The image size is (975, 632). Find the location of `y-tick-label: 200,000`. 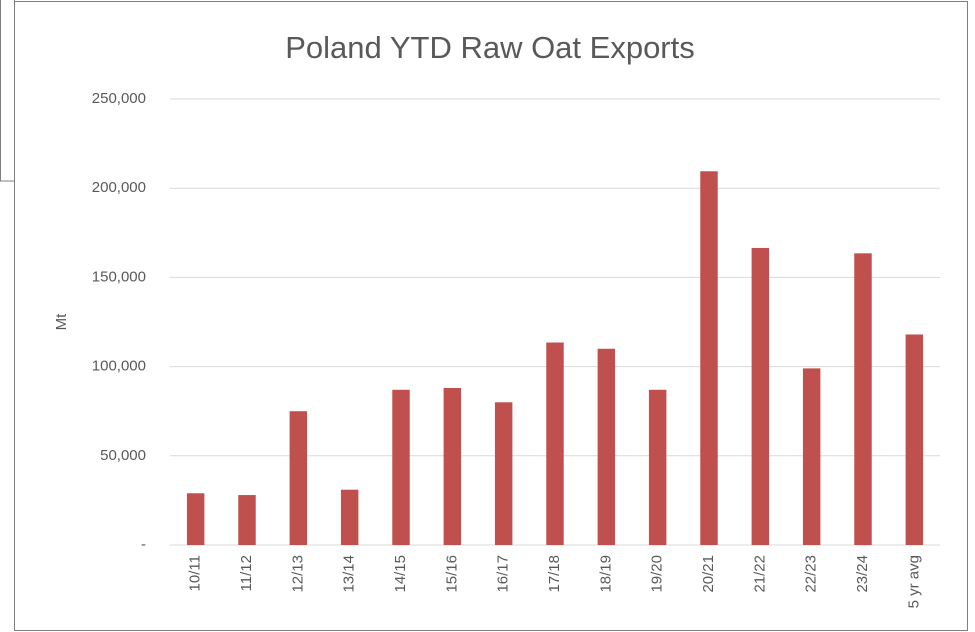

y-tick-label: 200,000 is located at coordinates (119, 187).